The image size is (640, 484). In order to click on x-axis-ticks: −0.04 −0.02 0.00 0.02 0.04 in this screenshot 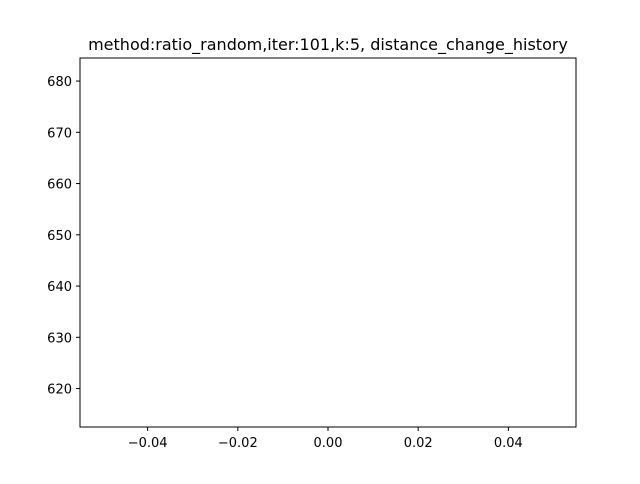, I will do `click(325, 439)`.